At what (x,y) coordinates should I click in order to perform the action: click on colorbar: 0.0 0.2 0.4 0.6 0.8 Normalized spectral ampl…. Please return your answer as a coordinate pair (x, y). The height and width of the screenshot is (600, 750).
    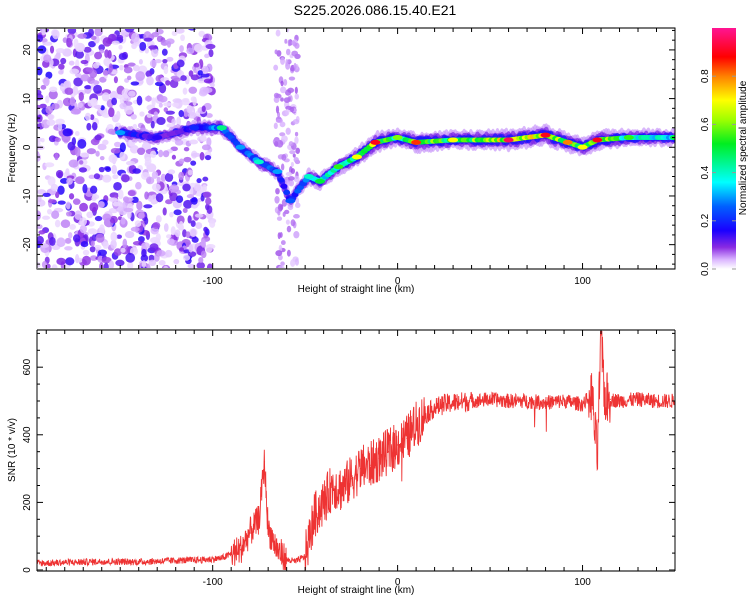
    Looking at the image, I should click on (724, 152).